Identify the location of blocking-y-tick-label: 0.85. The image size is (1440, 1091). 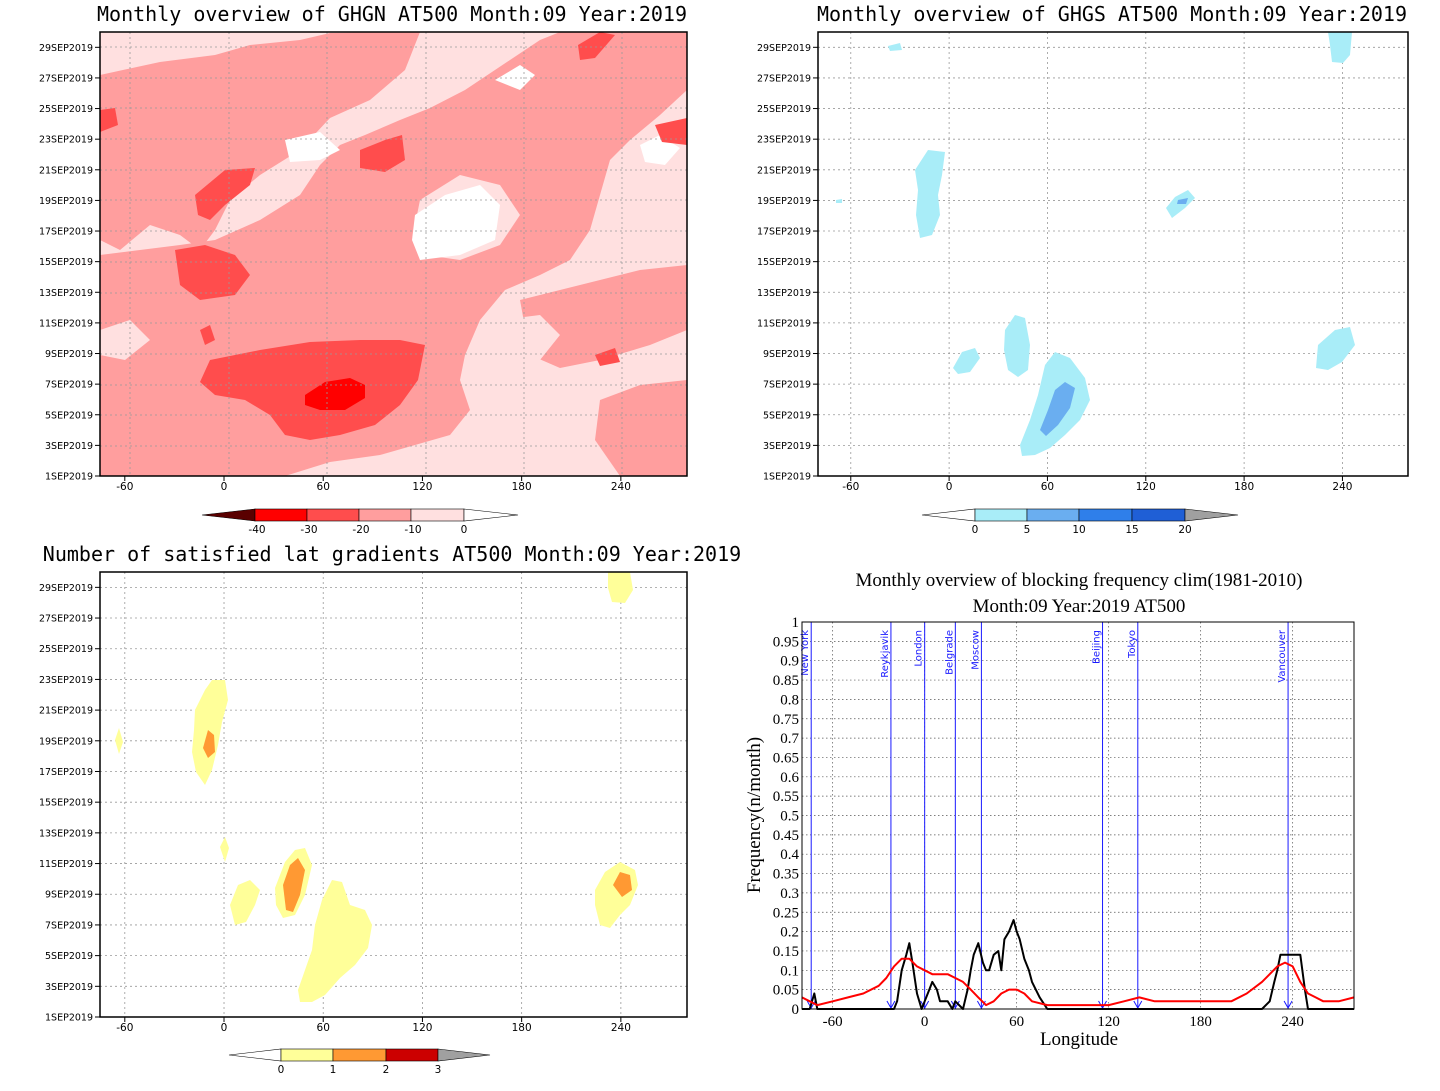
(786, 681).